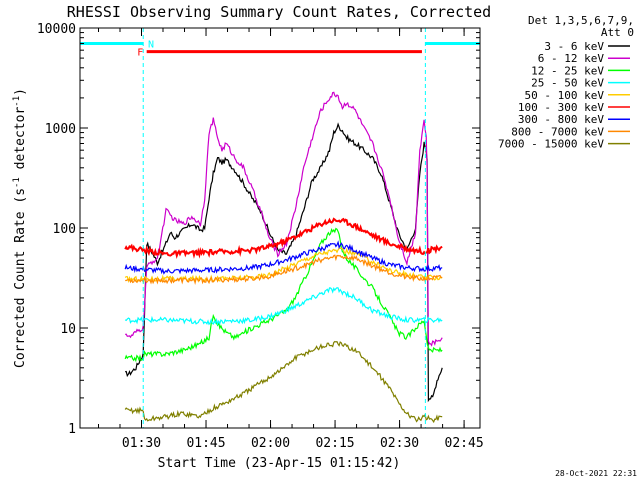  I want to click on legend-header-line2: Att 0, so click(617, 32).